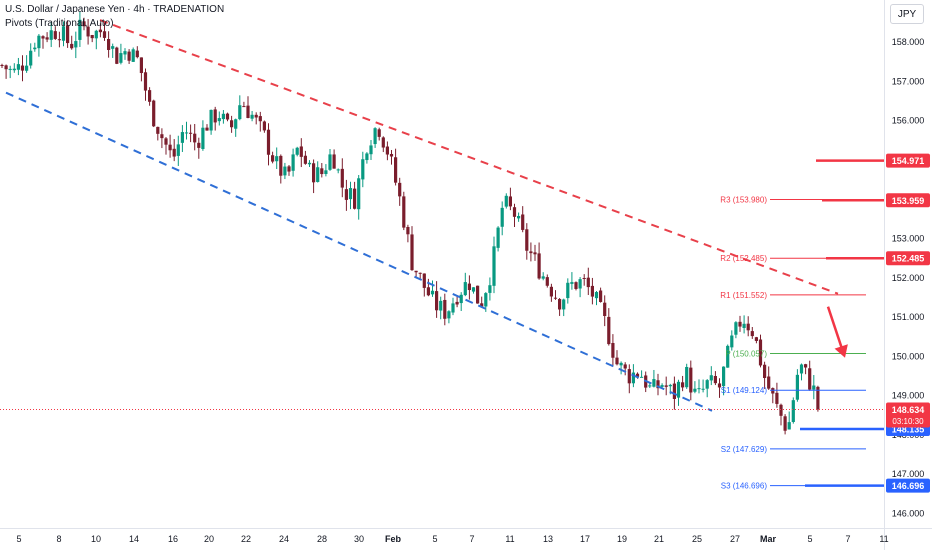 The height and width of the screenshot is (550, 932). Describe the element at coordinates (908, 42) in the screenshot. I see `price-tick-label: 158.000` at that location.